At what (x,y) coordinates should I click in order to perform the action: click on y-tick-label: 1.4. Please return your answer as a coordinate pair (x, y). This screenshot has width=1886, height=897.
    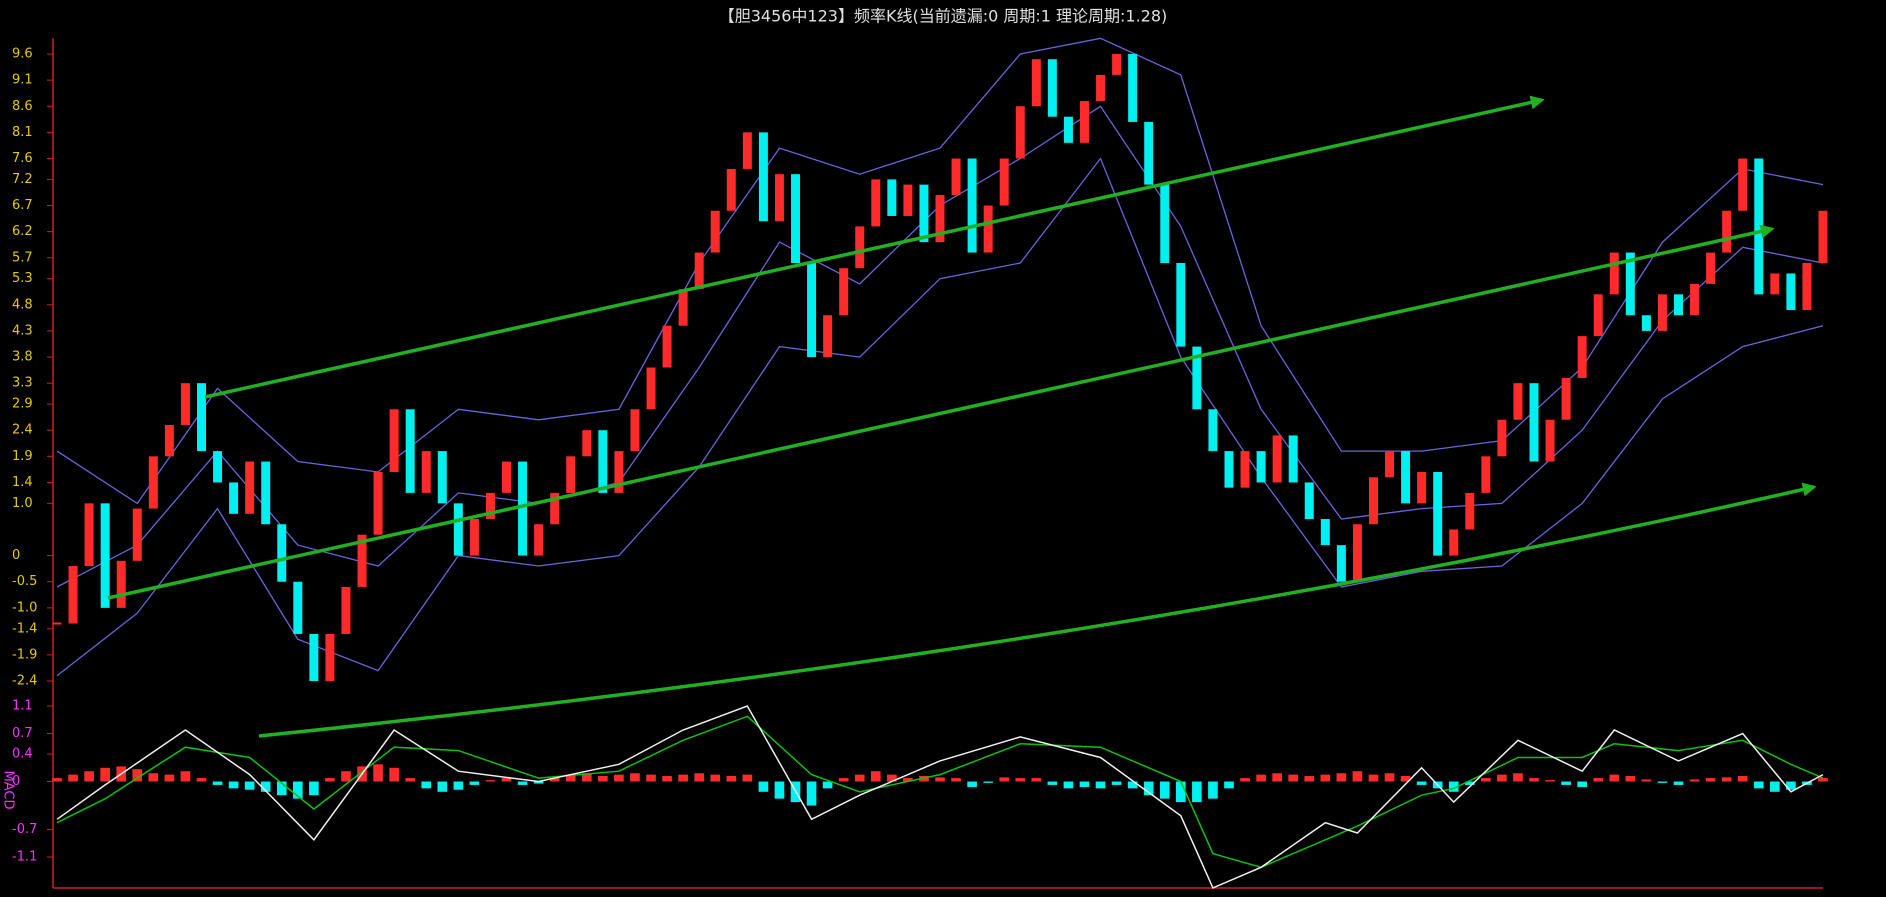
    Looking at the image, I should click on (22, 482).